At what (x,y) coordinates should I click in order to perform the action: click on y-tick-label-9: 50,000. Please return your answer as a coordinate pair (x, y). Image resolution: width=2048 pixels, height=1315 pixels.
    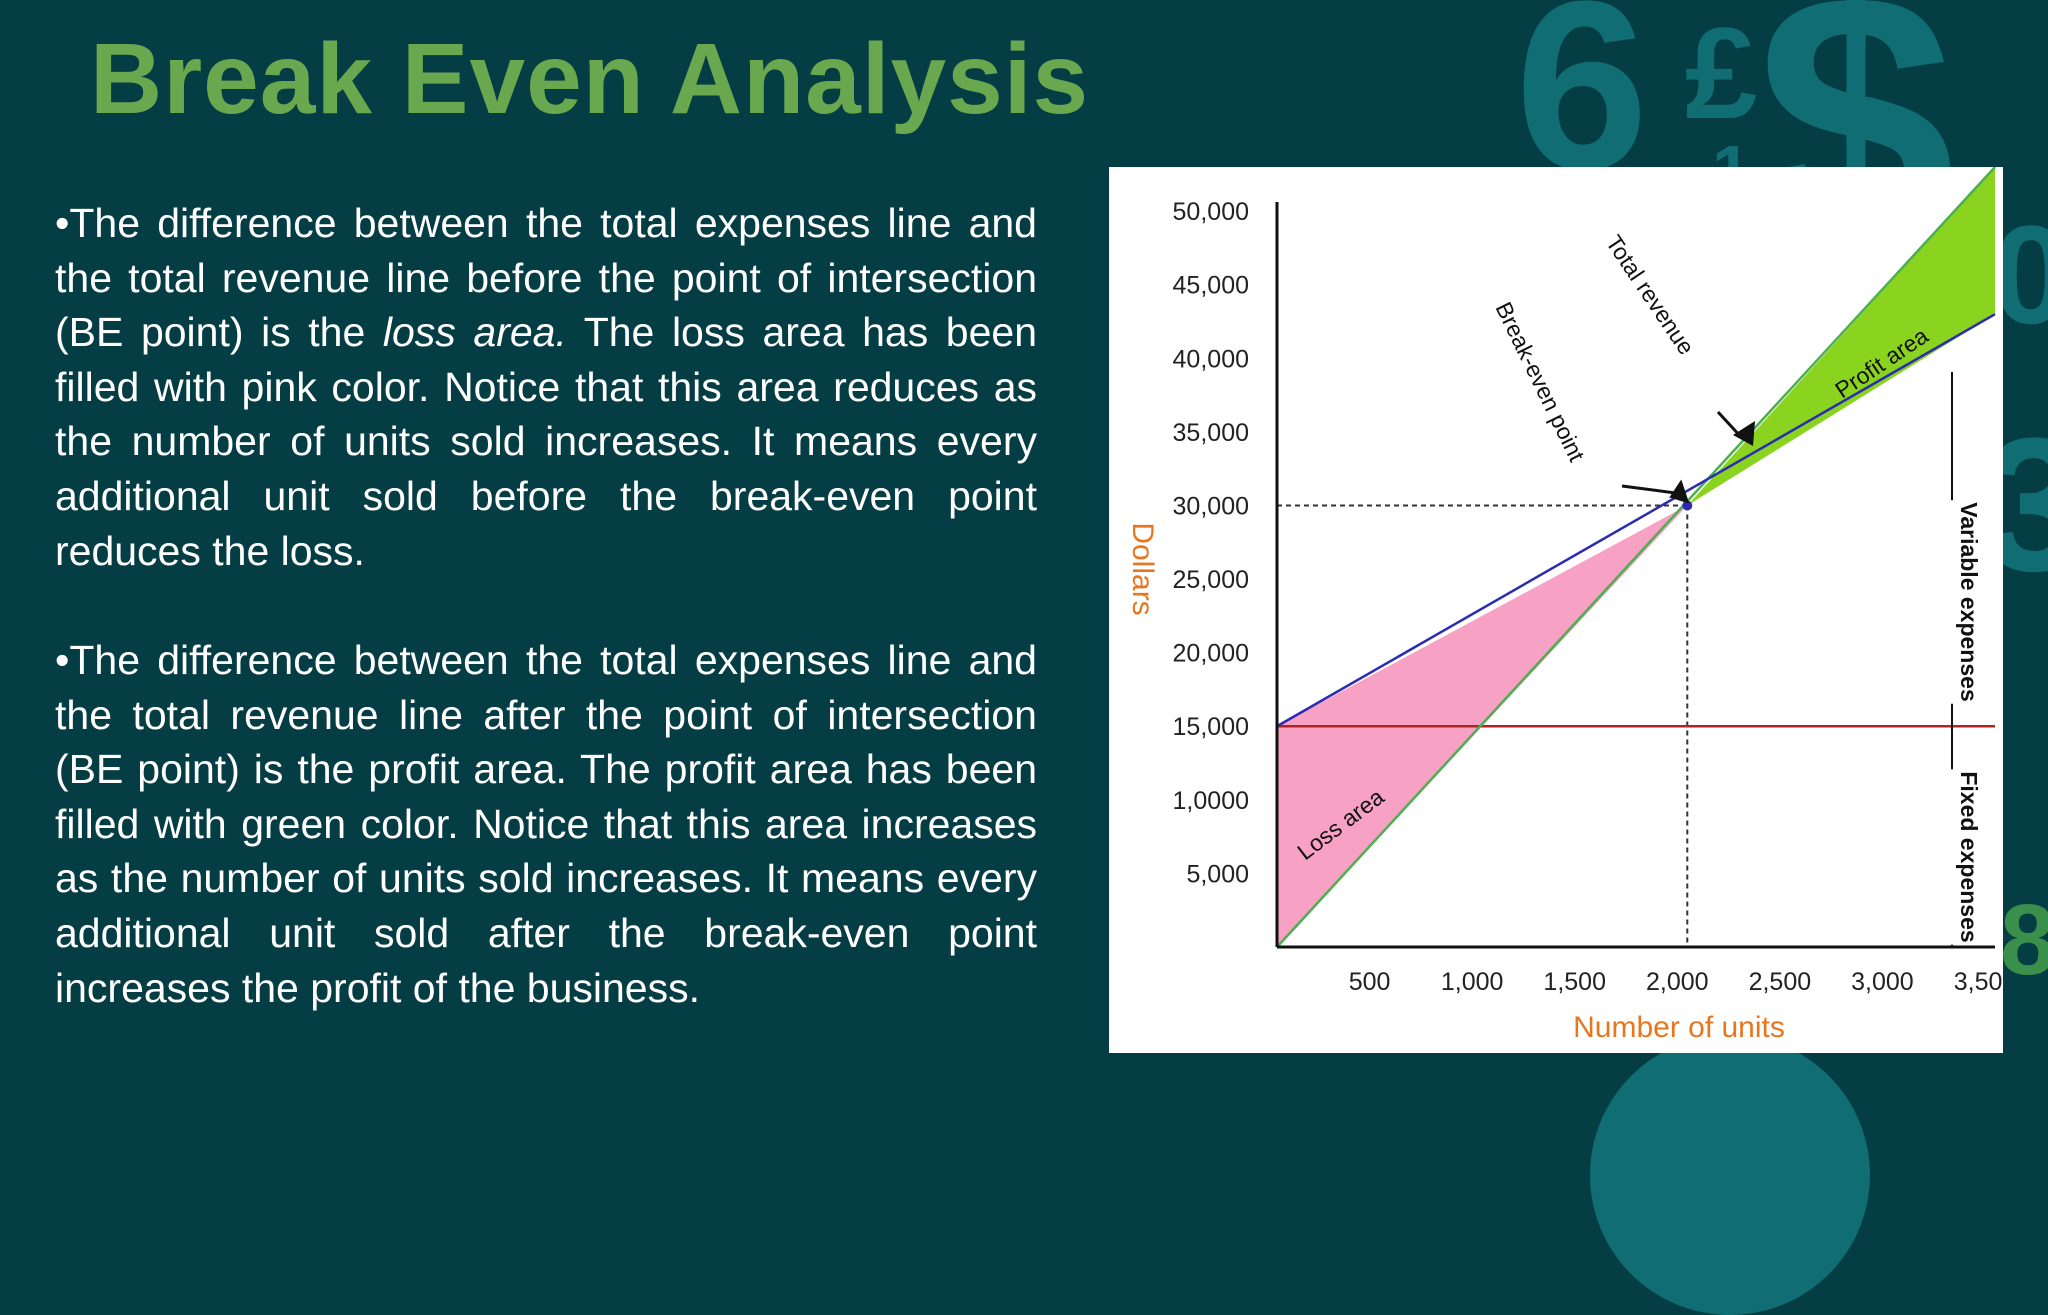
    Looking at the image, I should click on (1211, 212).